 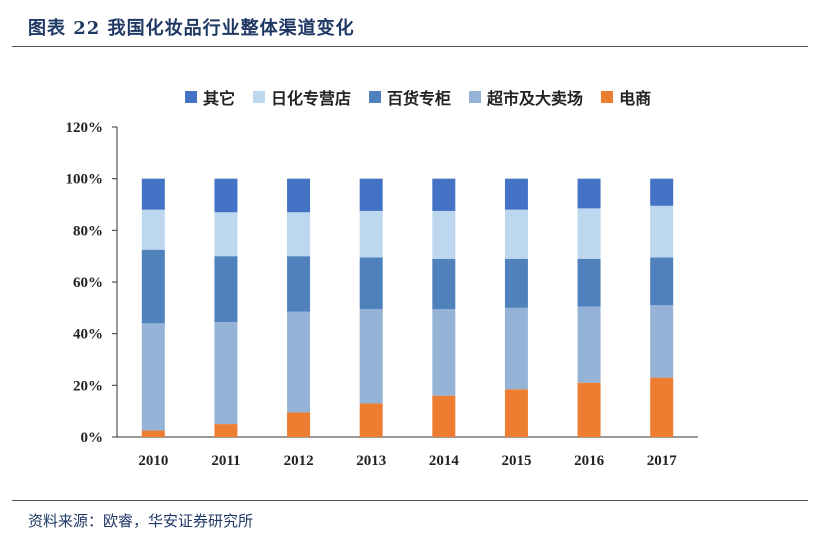 I want to click on y-tick-label: 120%, so click(x=85, y=128).